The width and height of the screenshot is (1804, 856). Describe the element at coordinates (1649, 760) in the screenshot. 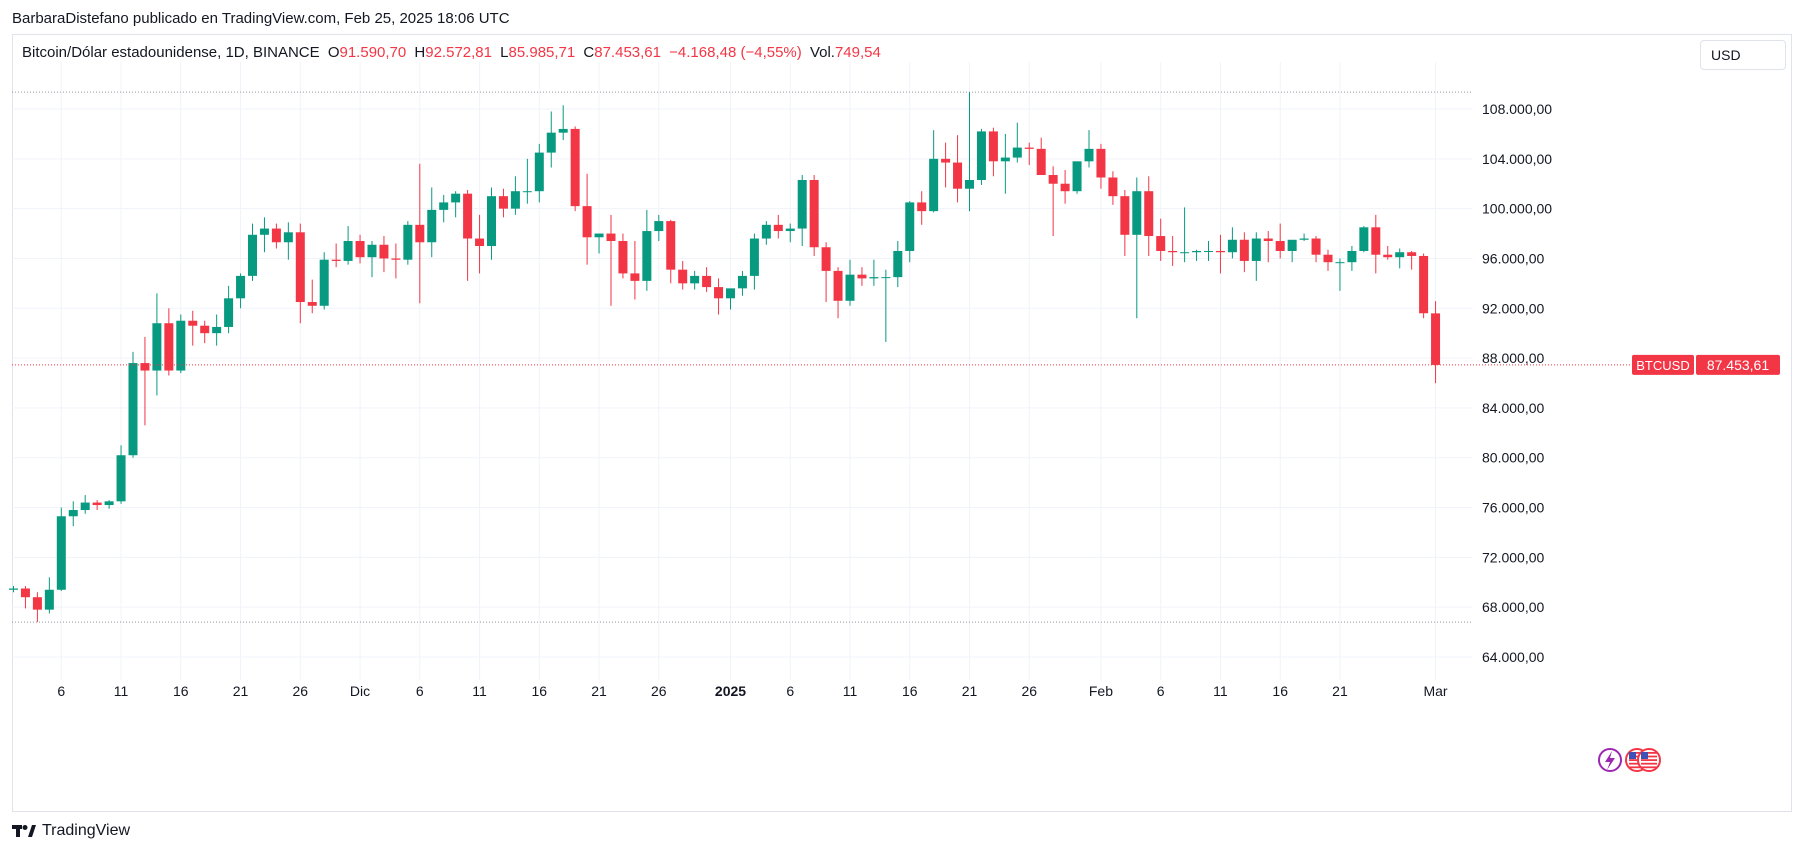

I see `us-flag-event-icon` at that location.